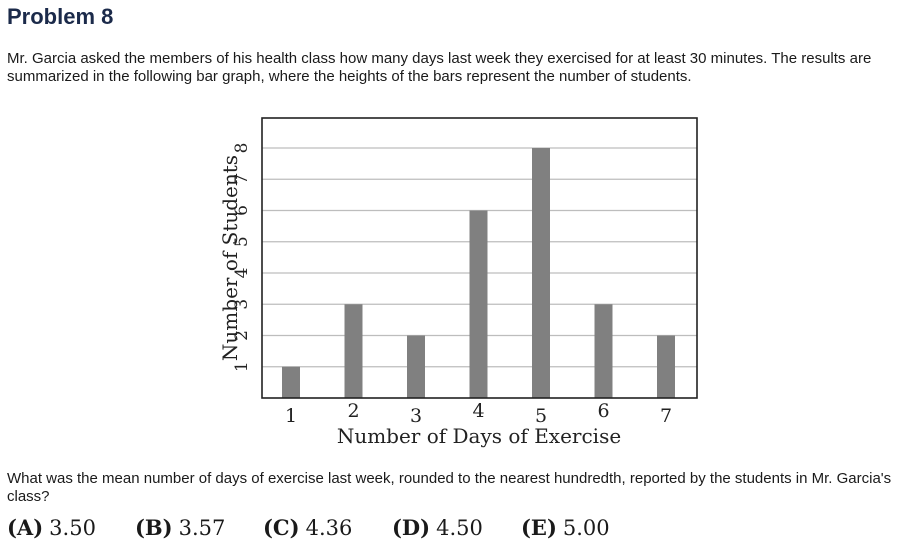 The image size is (900, 549). Describe the element at coordinates (539, 527) in the screenshot. I see `choice-e-letter: (E)` at that location.